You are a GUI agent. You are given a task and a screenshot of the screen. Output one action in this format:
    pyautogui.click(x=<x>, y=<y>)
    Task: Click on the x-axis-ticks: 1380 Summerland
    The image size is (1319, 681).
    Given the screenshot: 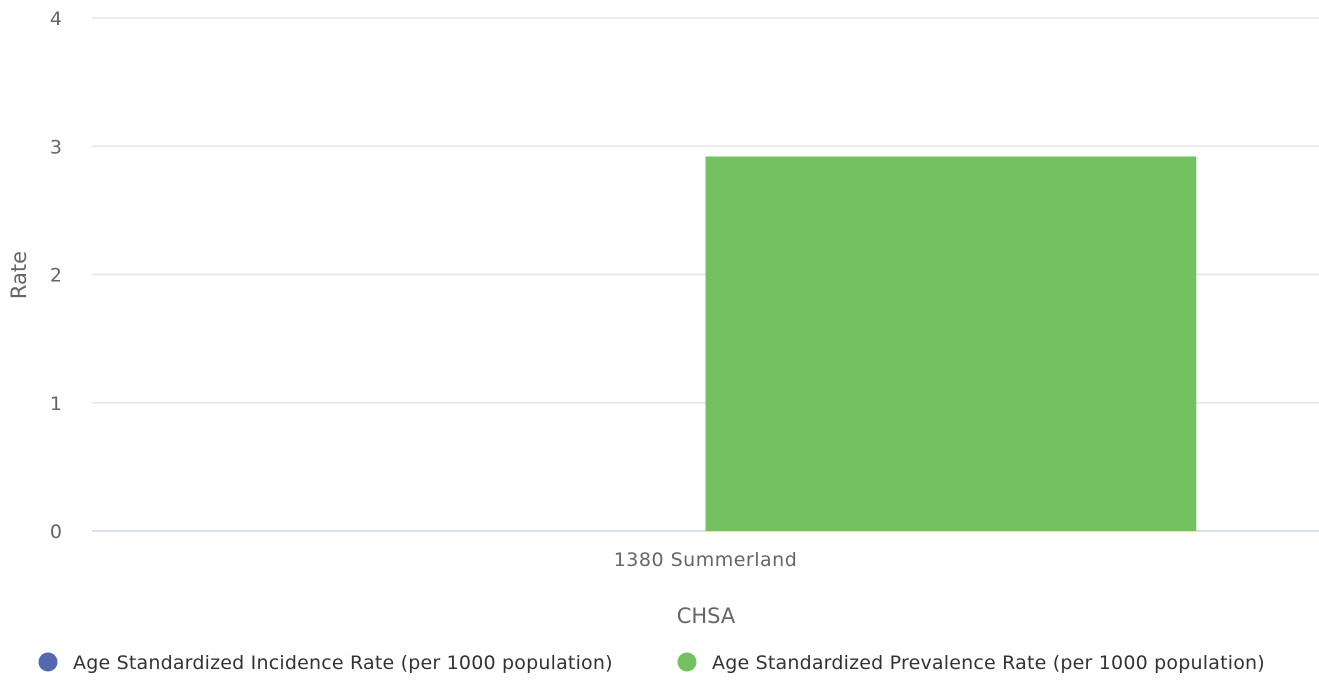 What is the action you would take?
    pyautogui.click(x=706, y=560)
    